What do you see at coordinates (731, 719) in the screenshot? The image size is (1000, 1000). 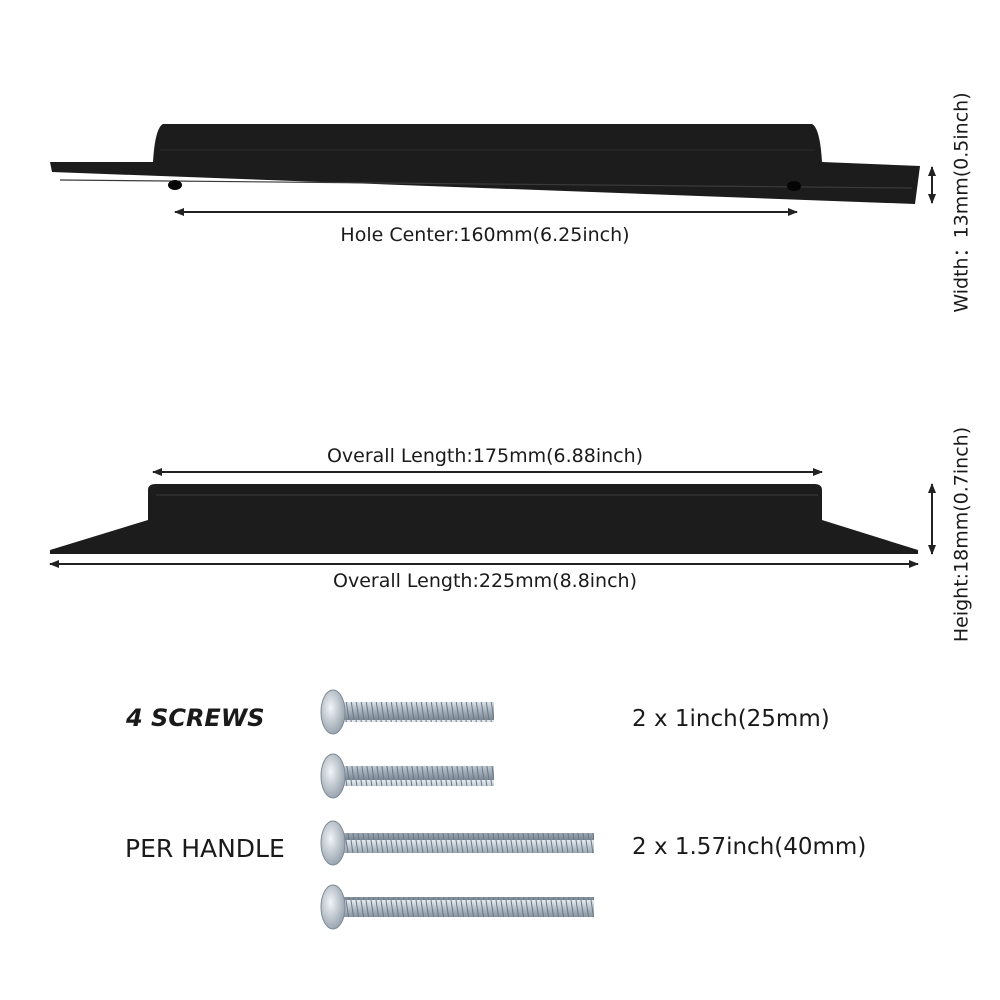 I see `short-screw-spec: 2 x 1inch(25mm)` at bounding box center [731, 719].